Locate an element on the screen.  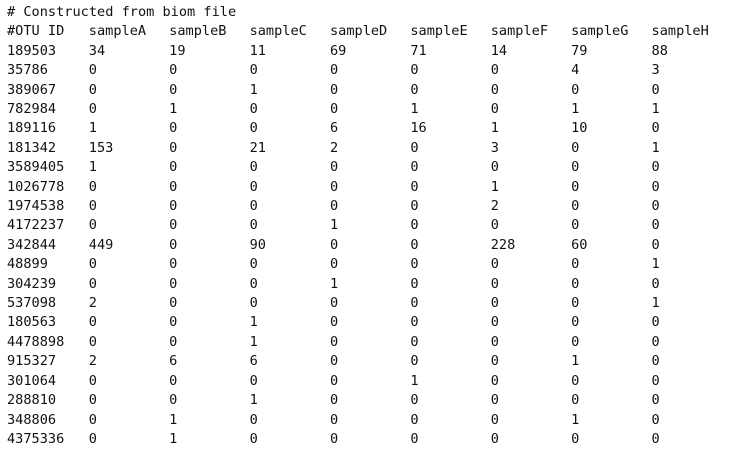
otu-id-cell: 189116 is located at coordinates (32, 128).